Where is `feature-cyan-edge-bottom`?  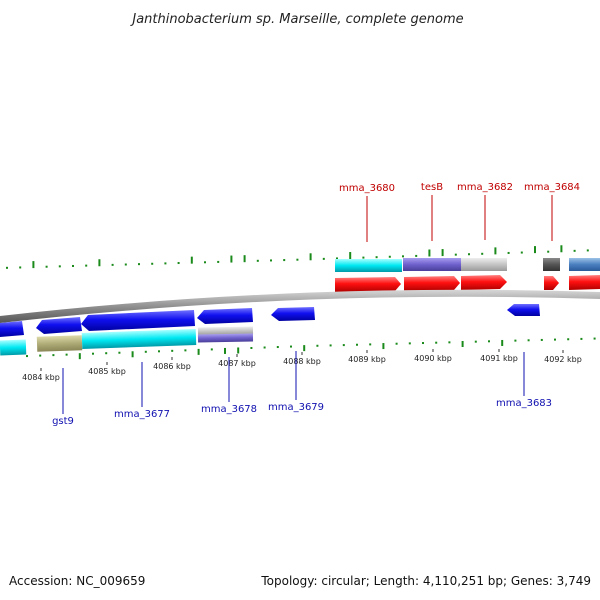 feature-cyan-edge-bottom is located at coordinates (13, 347).